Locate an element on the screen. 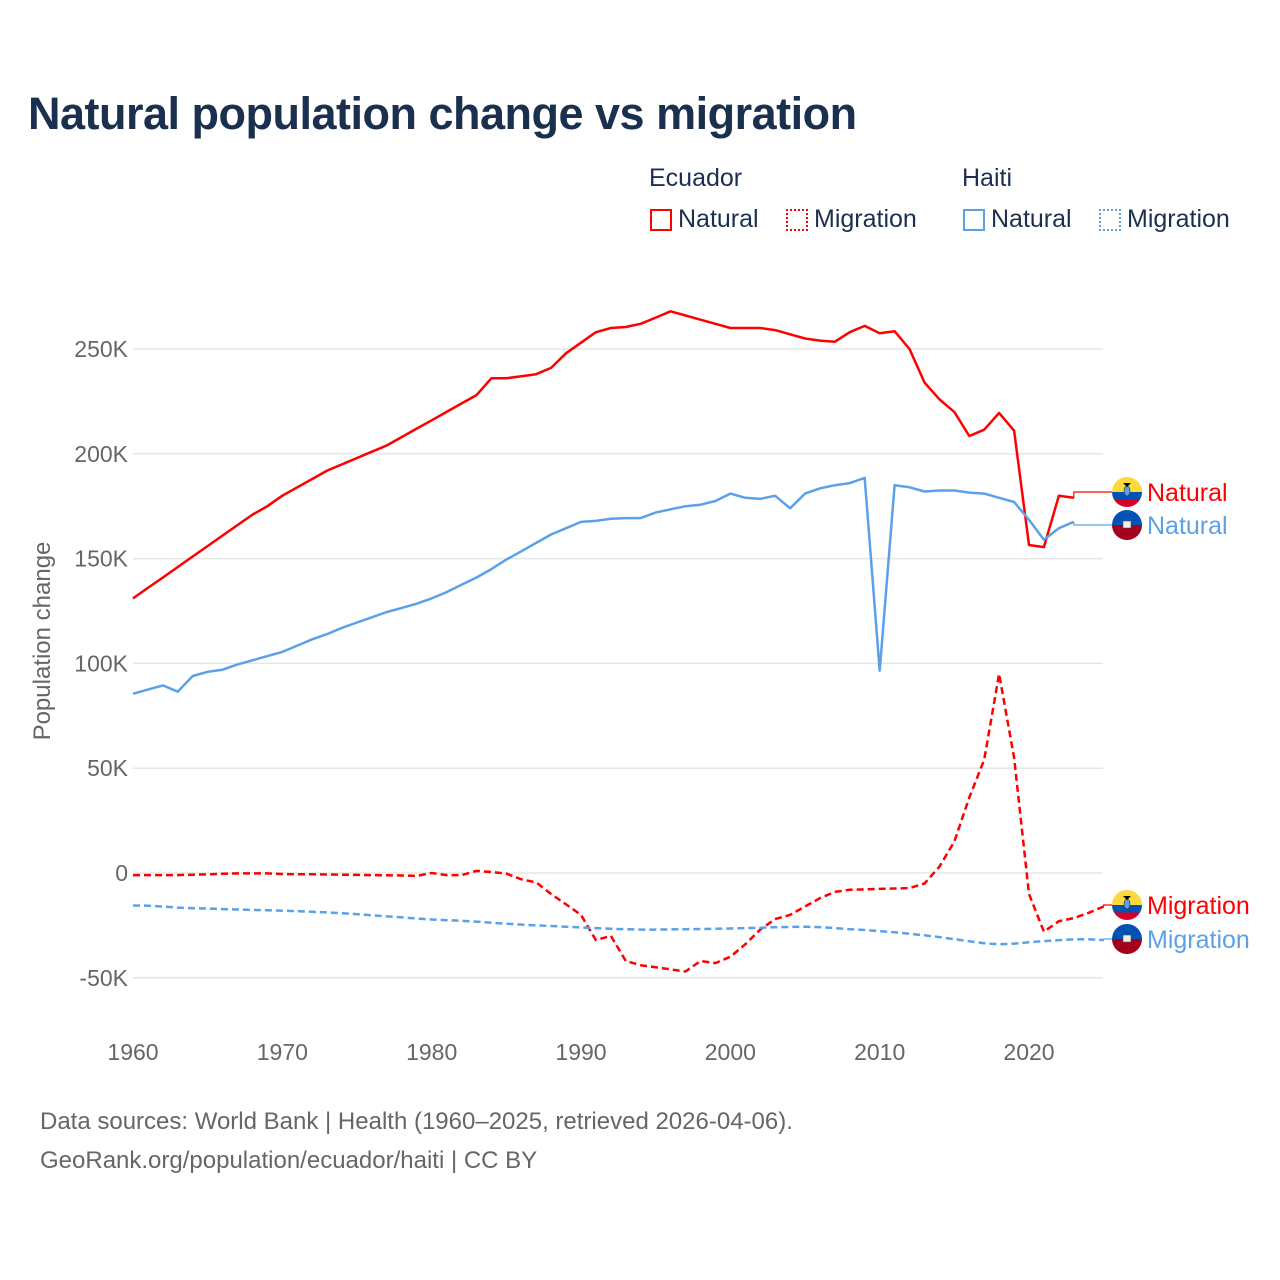 The image size is (1280, 1280). x-tick-label: 2020 is located at coordinates (1028, 1052).